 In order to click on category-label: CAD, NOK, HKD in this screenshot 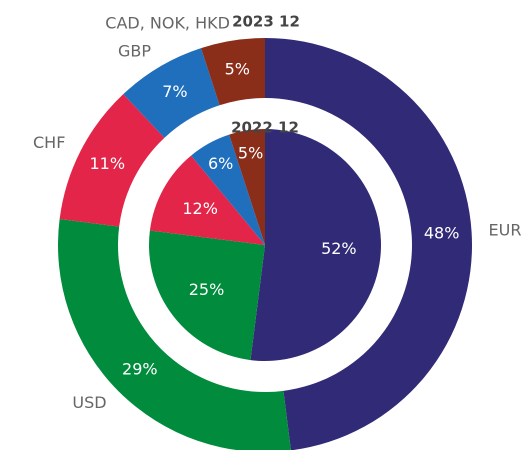, I will do `click(167, 22)`.